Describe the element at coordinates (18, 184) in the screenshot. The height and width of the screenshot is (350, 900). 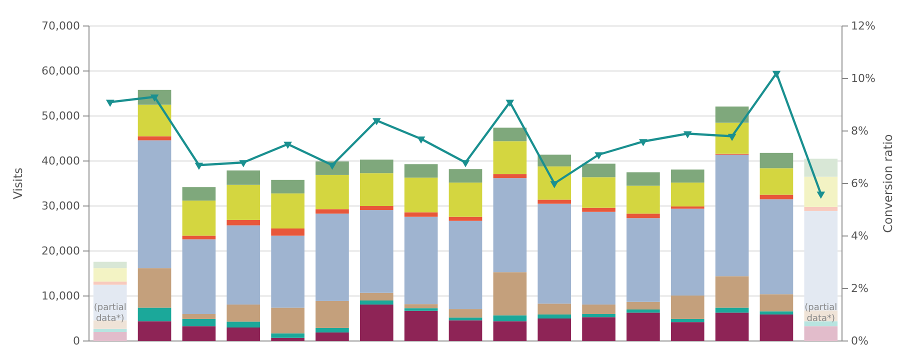
I see `y-axis-title: Visits` at that location.